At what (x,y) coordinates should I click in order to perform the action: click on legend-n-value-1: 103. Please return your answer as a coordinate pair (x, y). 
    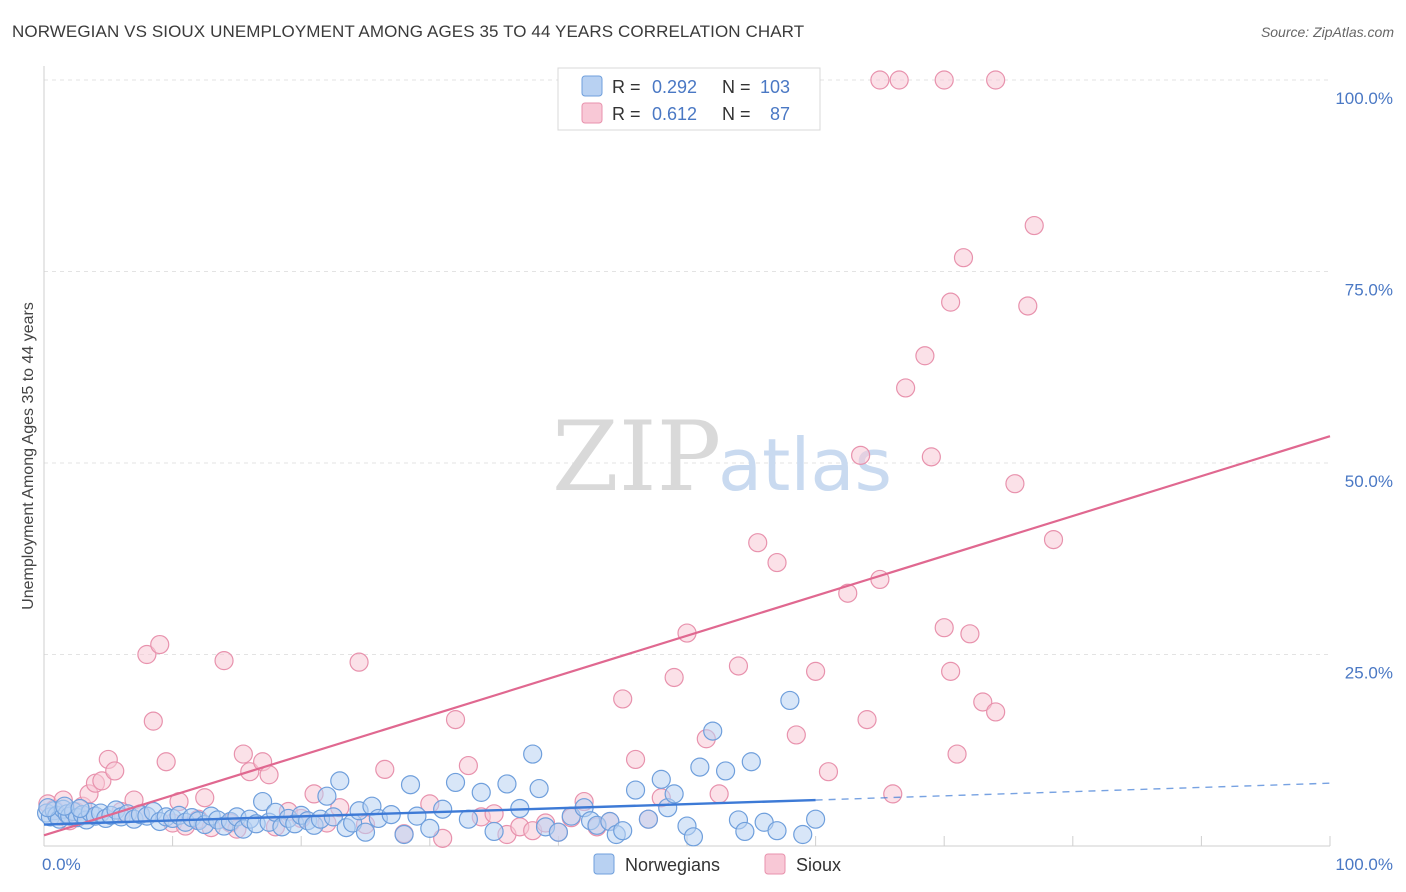
    Looking at the image, I should click on (775, 87).